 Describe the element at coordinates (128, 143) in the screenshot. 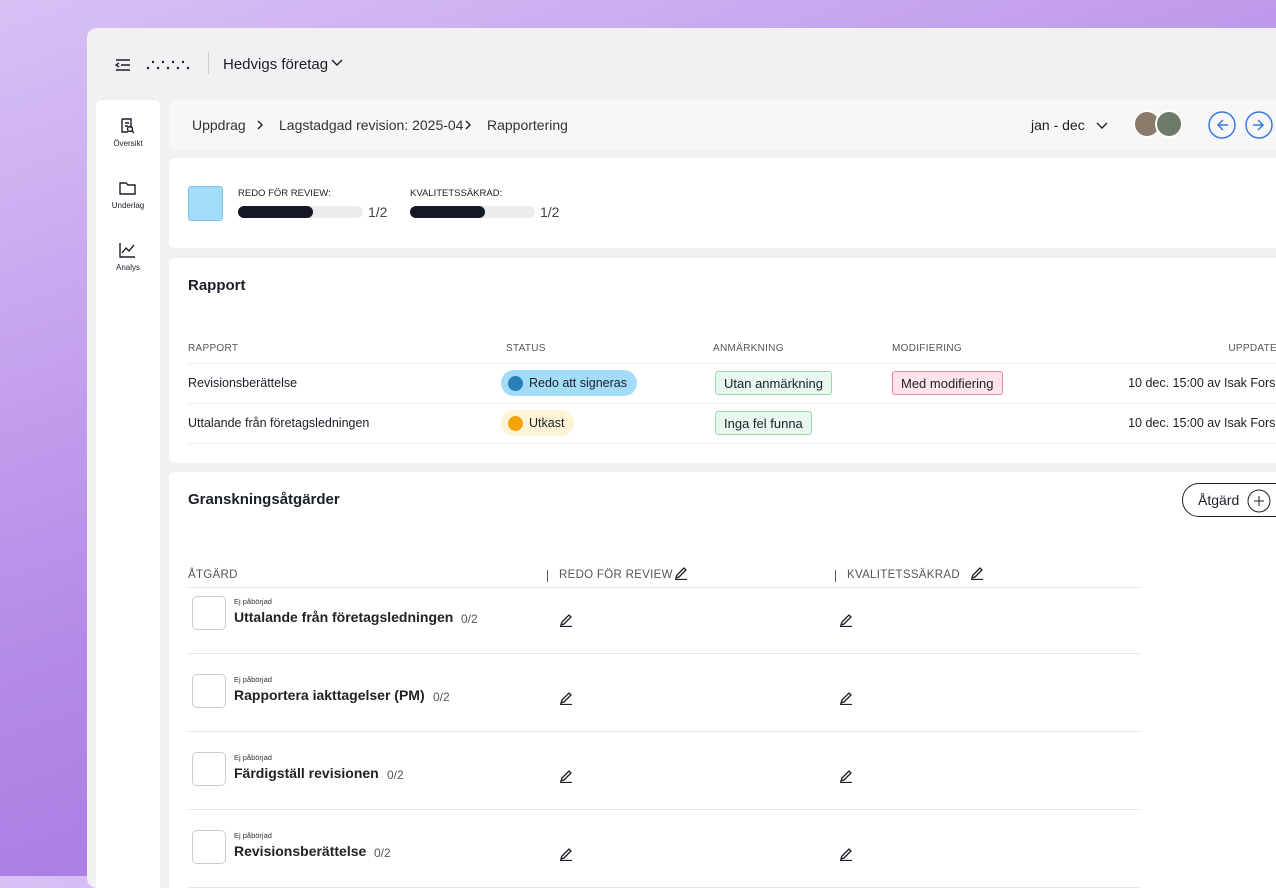

I see `sidebar-label: Översikt` at that location.